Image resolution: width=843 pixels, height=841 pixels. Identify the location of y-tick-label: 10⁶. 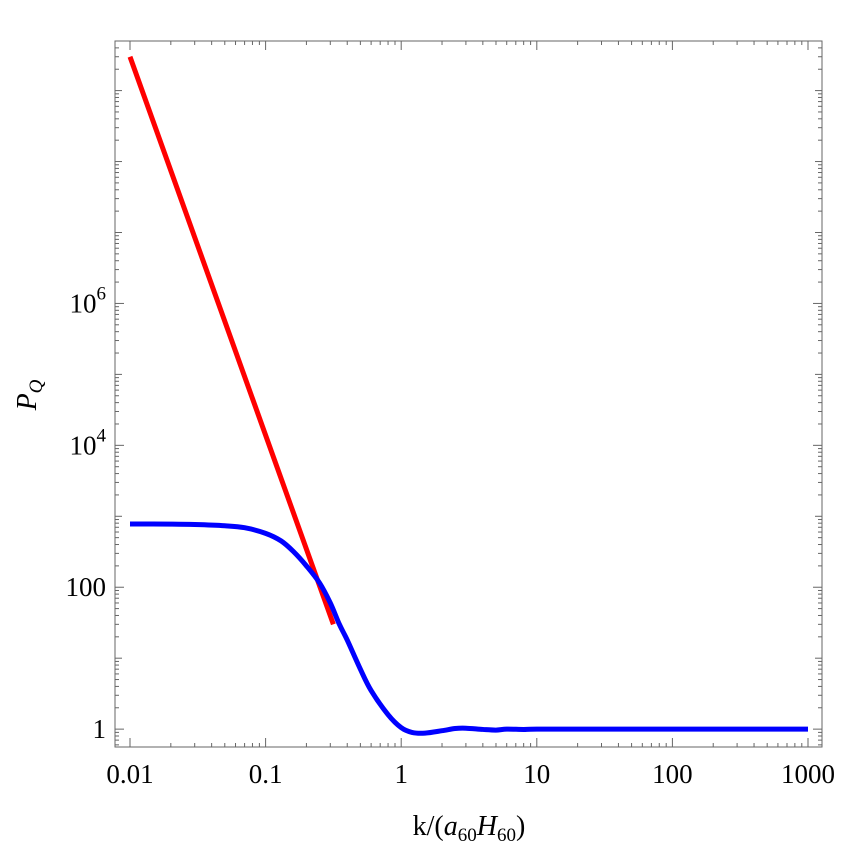
(88, 300).